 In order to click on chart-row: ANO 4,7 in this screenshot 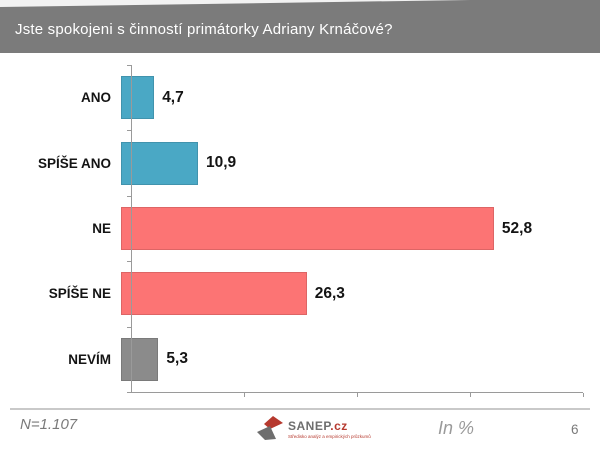, I will do `click(300, 97)`.